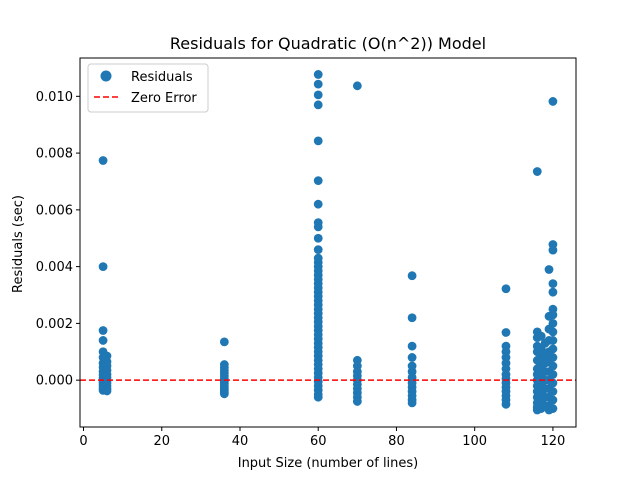 The width and height of the screenshot is (640, 480). Describe the element at coordinates (328, 463) in the screenshot. I see `x-axis-label: Input Size (number of lines)` at that location.